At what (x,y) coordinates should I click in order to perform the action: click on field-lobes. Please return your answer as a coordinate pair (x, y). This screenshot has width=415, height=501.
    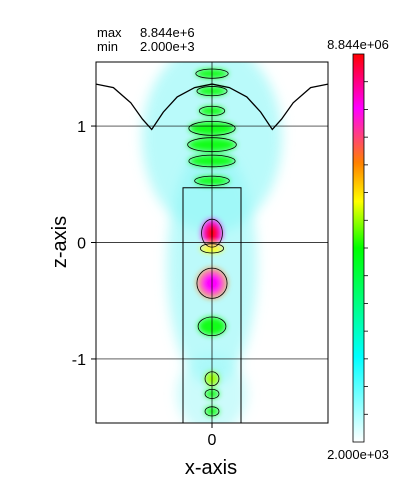
    Looking at the image, I should click on (212, 242).